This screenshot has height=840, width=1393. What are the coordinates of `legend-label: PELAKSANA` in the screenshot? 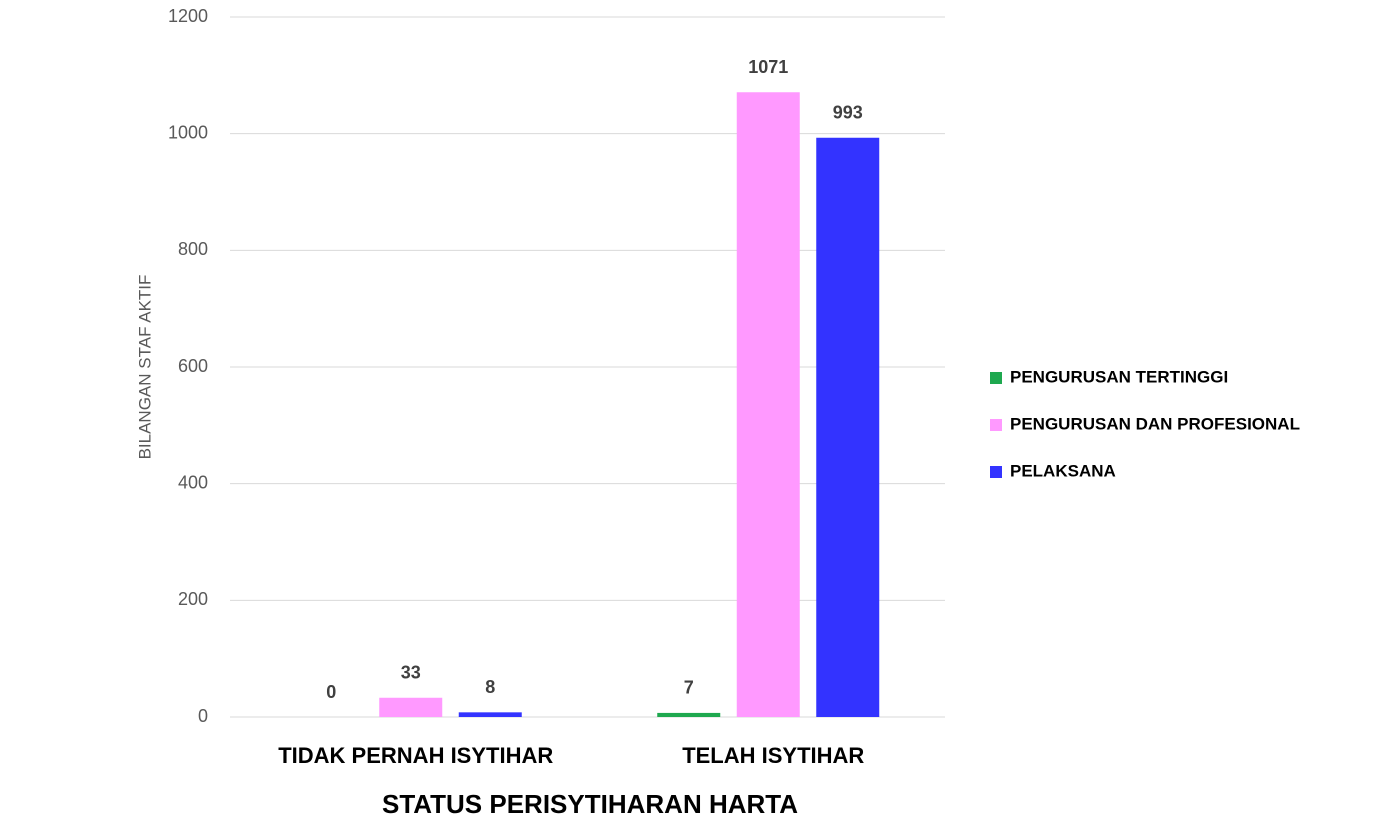 It's located at (1063, 470).